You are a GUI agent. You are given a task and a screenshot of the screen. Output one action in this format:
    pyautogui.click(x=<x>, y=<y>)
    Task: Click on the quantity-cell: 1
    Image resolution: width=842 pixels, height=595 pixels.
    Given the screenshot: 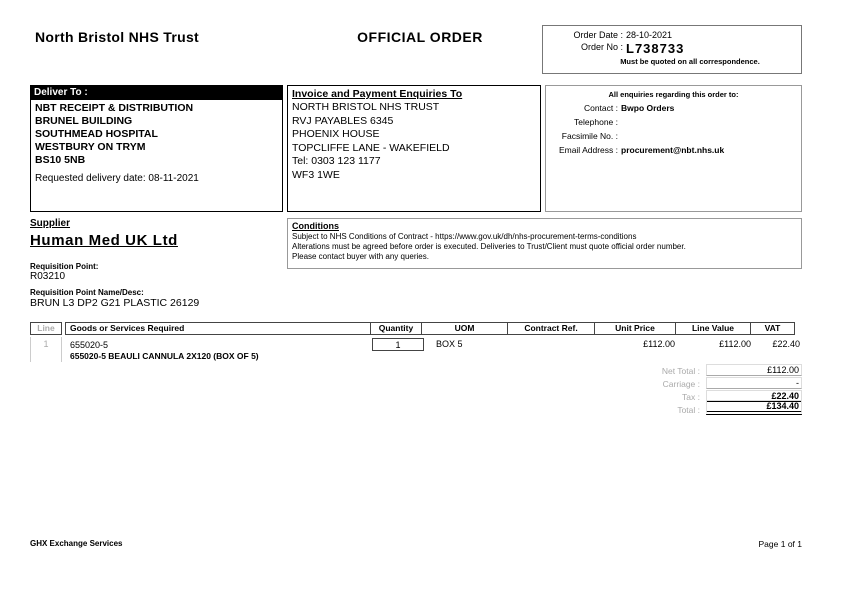 What is the action you would take?
    pyautogui.click(x=398, y=349)
    